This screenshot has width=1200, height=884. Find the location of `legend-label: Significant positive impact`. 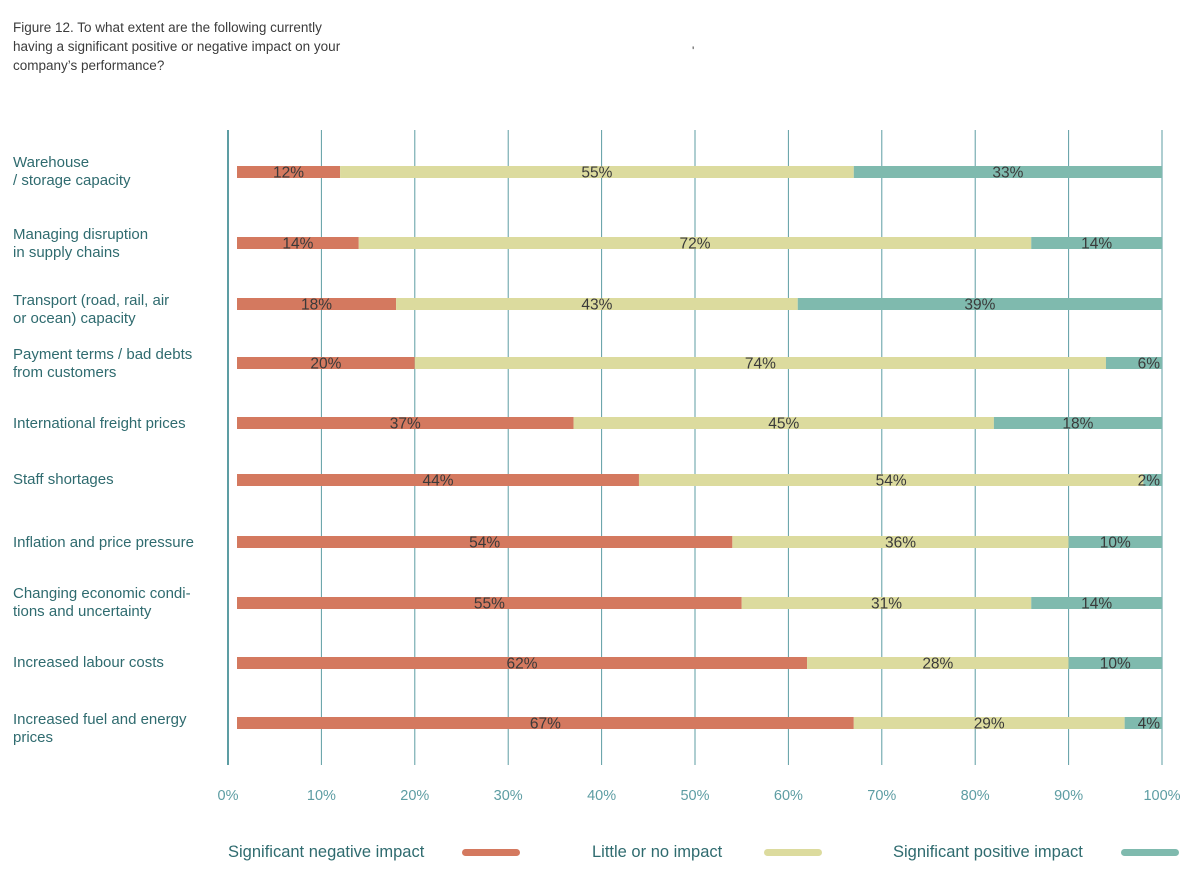

legend-label: Significant positive impact is located at coordinates (988, 852).